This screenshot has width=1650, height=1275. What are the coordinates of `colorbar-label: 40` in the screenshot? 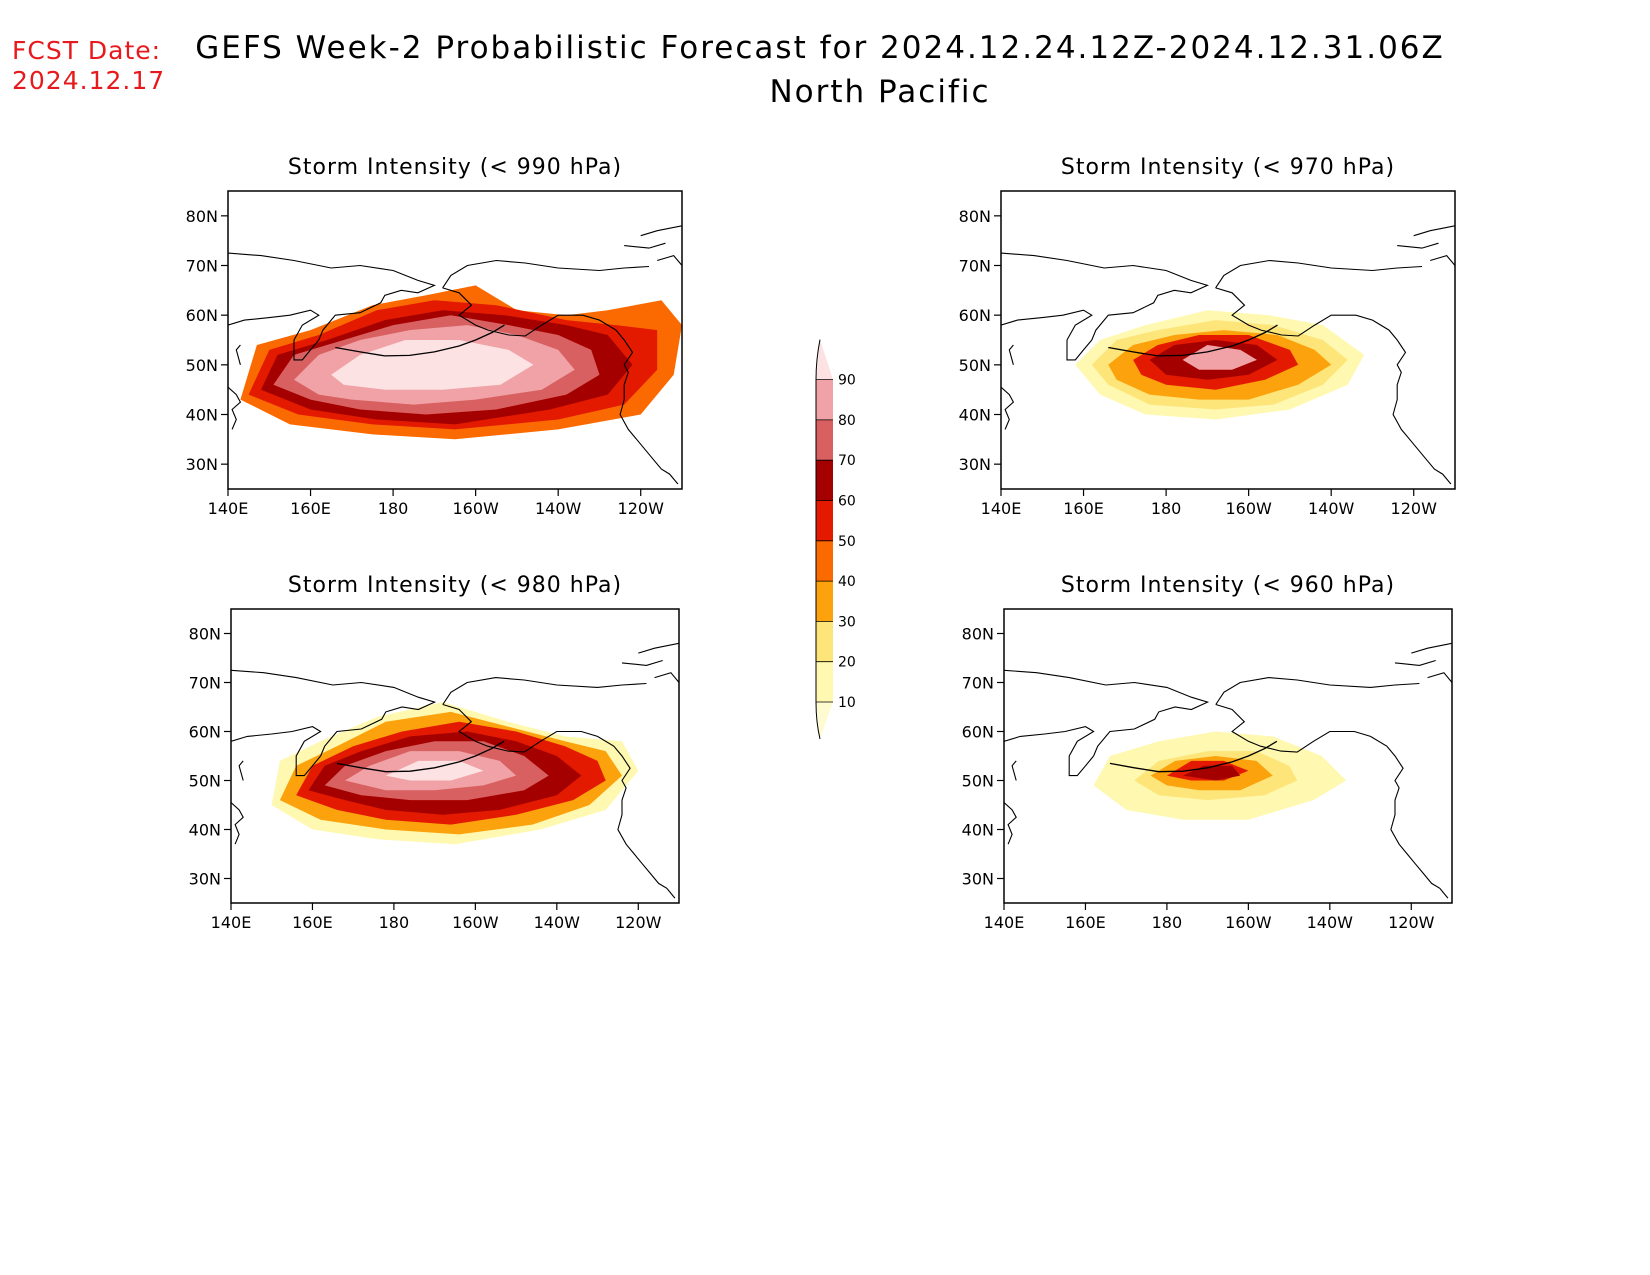 It's located at (847, 582).